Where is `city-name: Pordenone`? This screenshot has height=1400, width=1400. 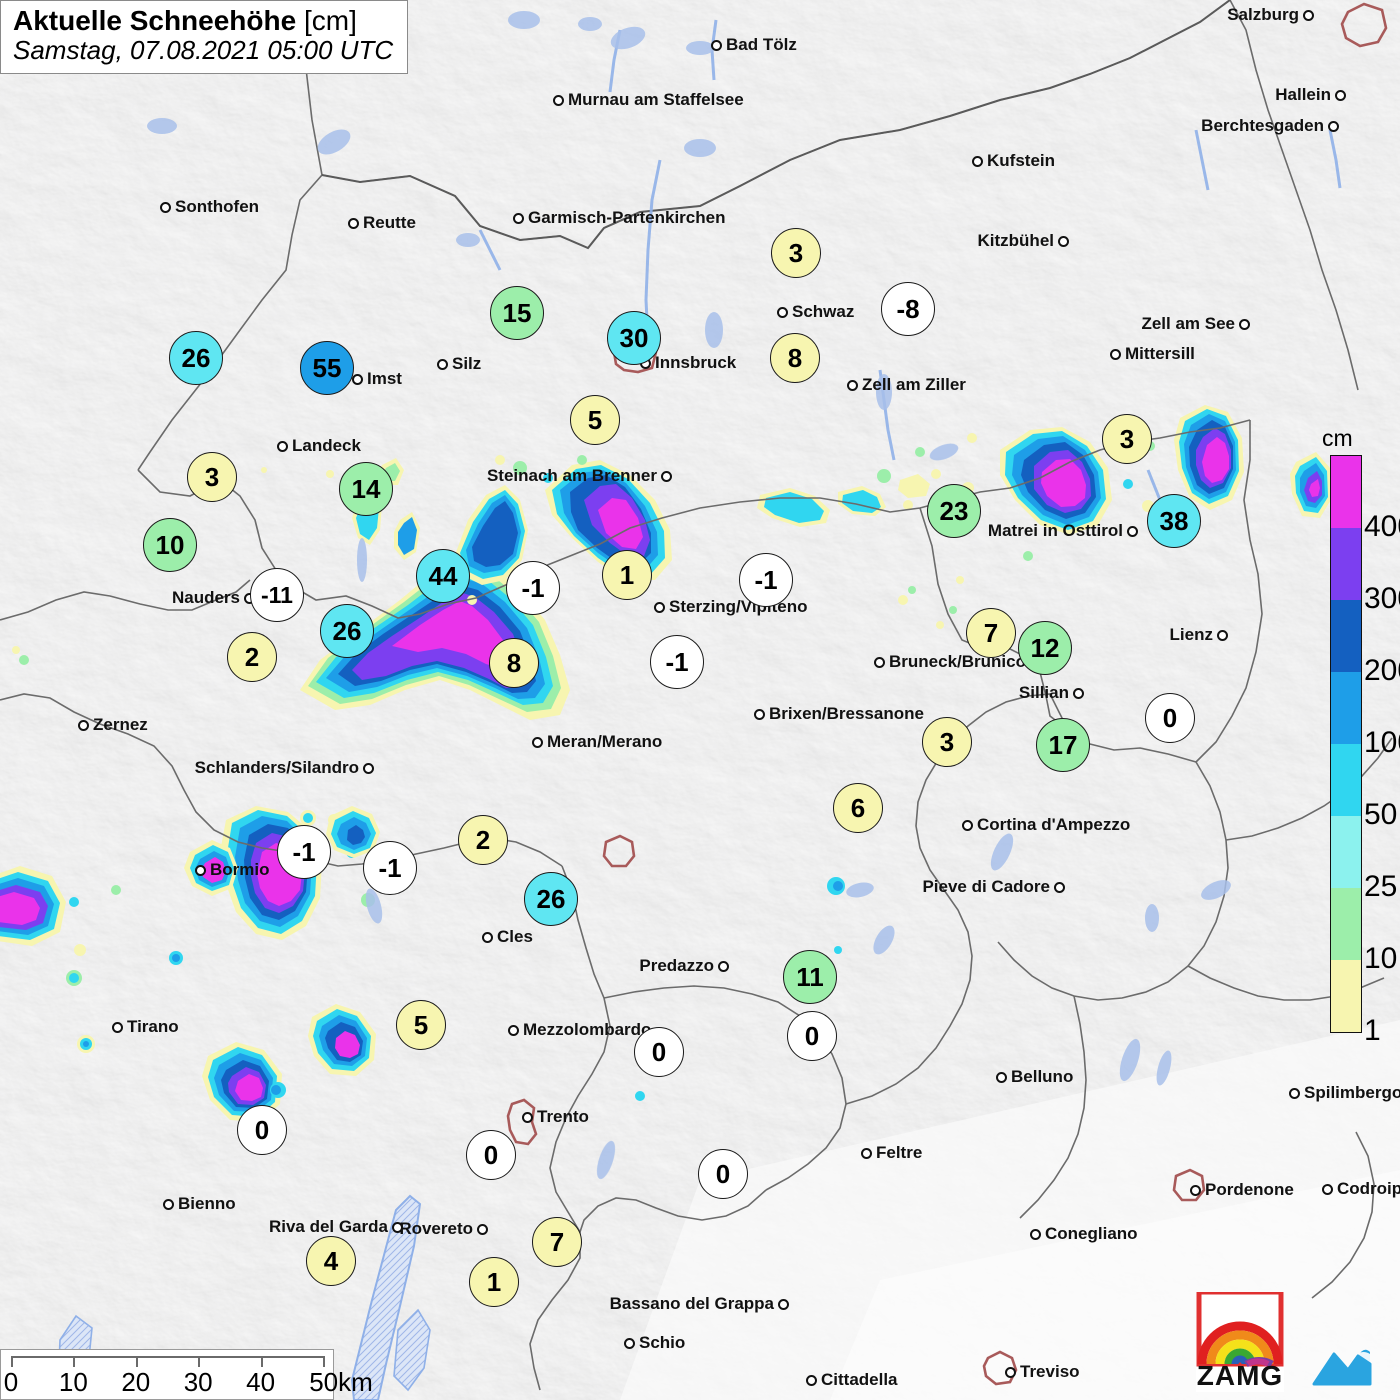 city-name: Pordenone is located at coordinates (1249, 1189).